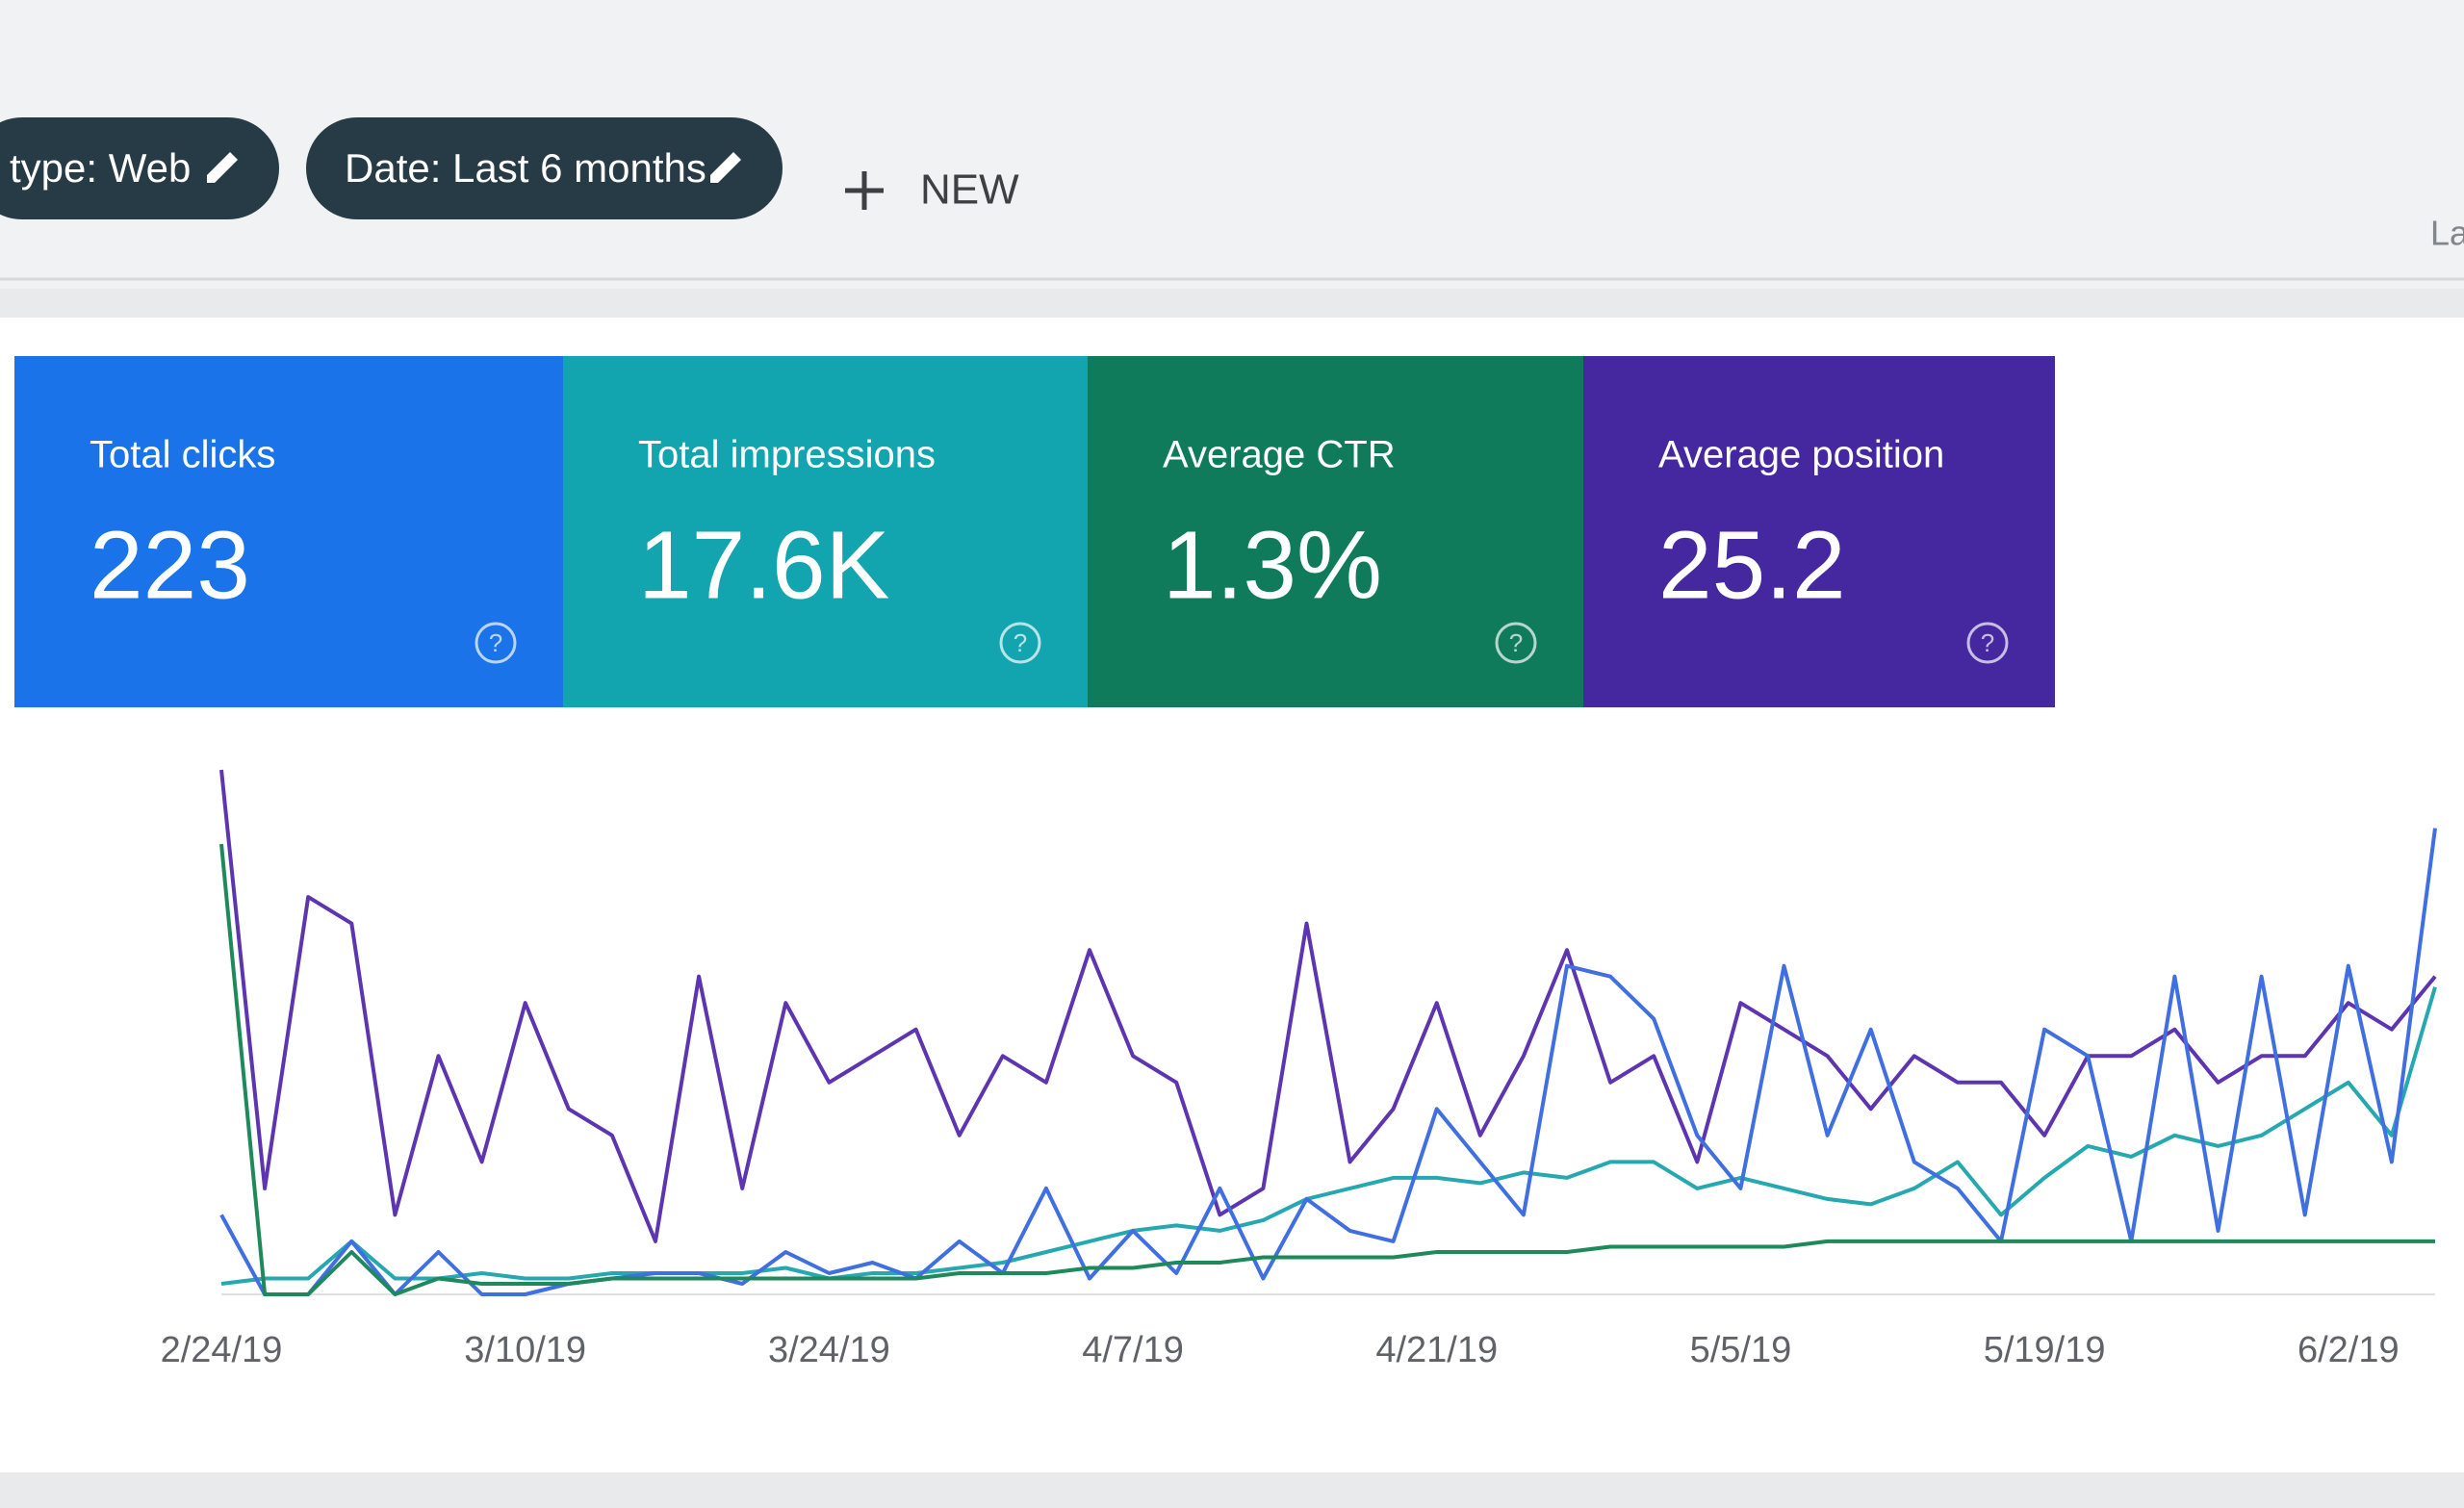 Image resolution: width=2464 pixels, height=1508 pixels. I want to click on metric-card: Average CTR 1.3%?, so click(1335, 531).